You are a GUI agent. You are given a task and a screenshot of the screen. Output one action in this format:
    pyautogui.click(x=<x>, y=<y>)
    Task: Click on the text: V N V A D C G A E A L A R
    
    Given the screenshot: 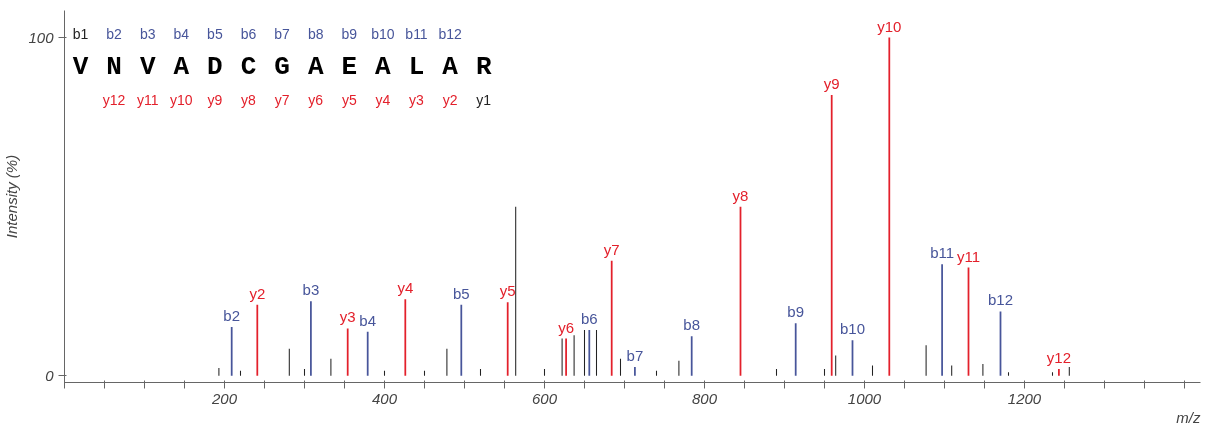 What is the action you would take?
    pyautogui.click(x=282, y=66)
    